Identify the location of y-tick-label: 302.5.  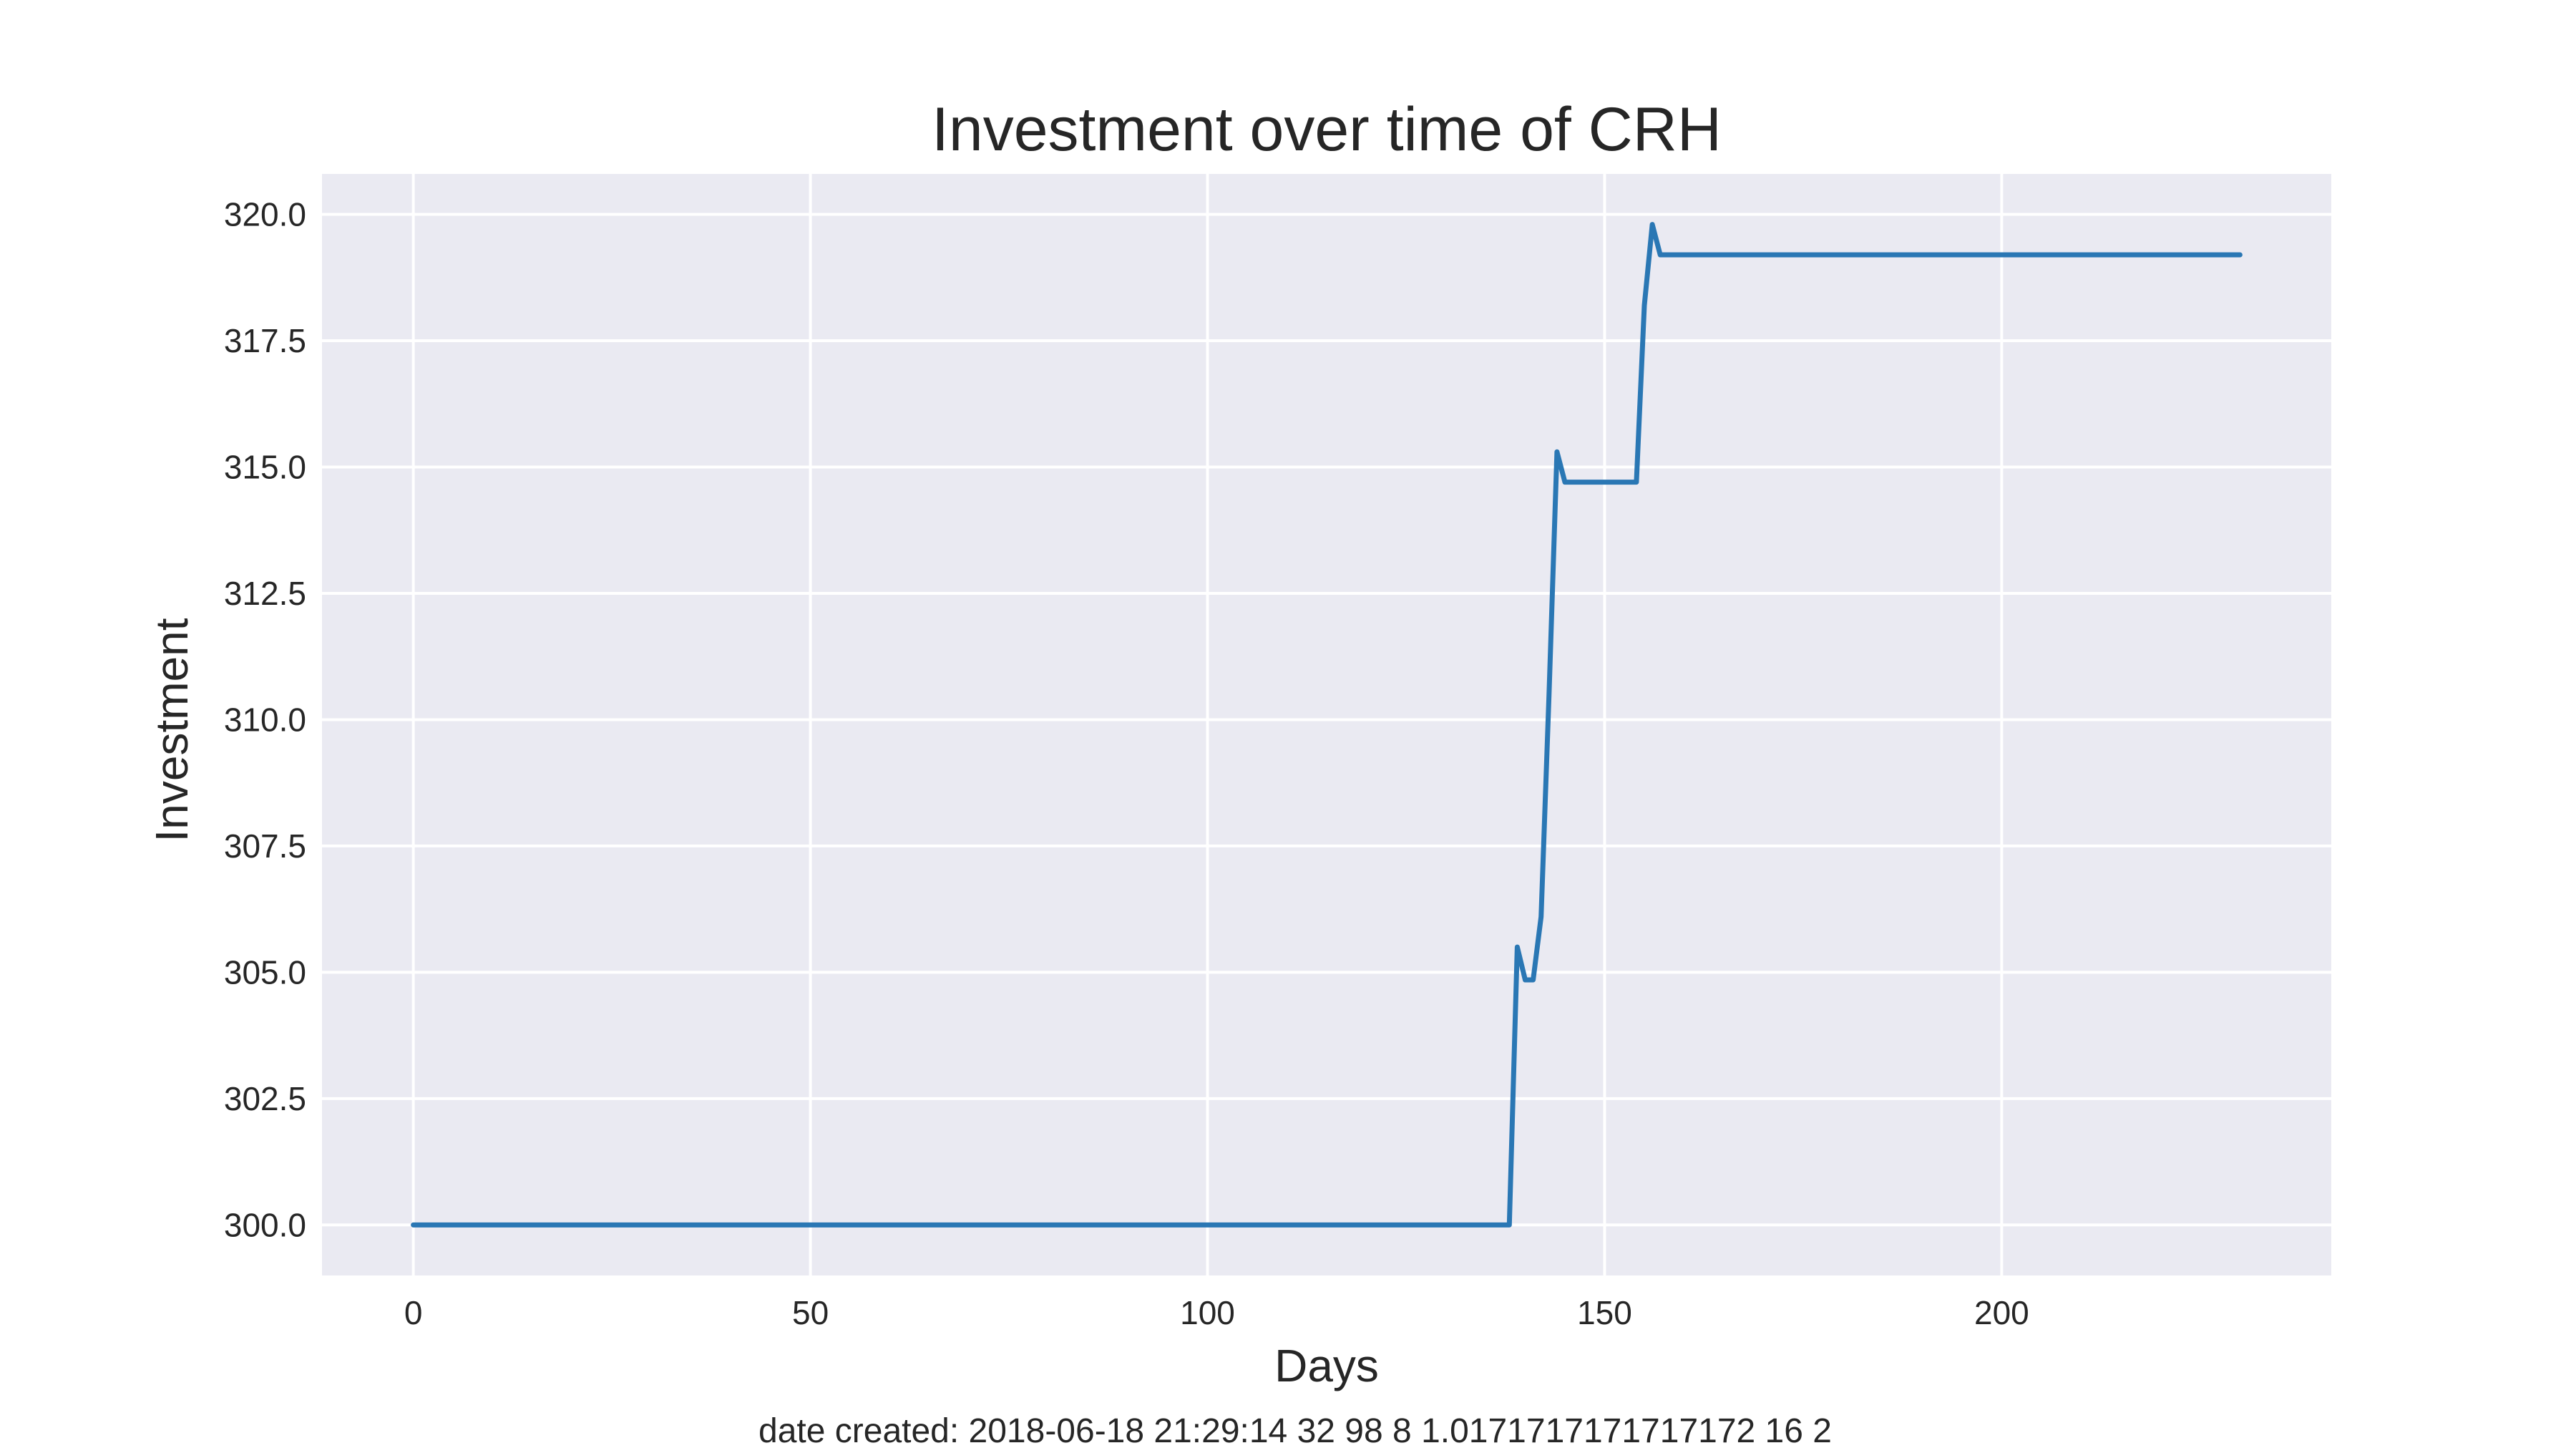
(265, 1098).